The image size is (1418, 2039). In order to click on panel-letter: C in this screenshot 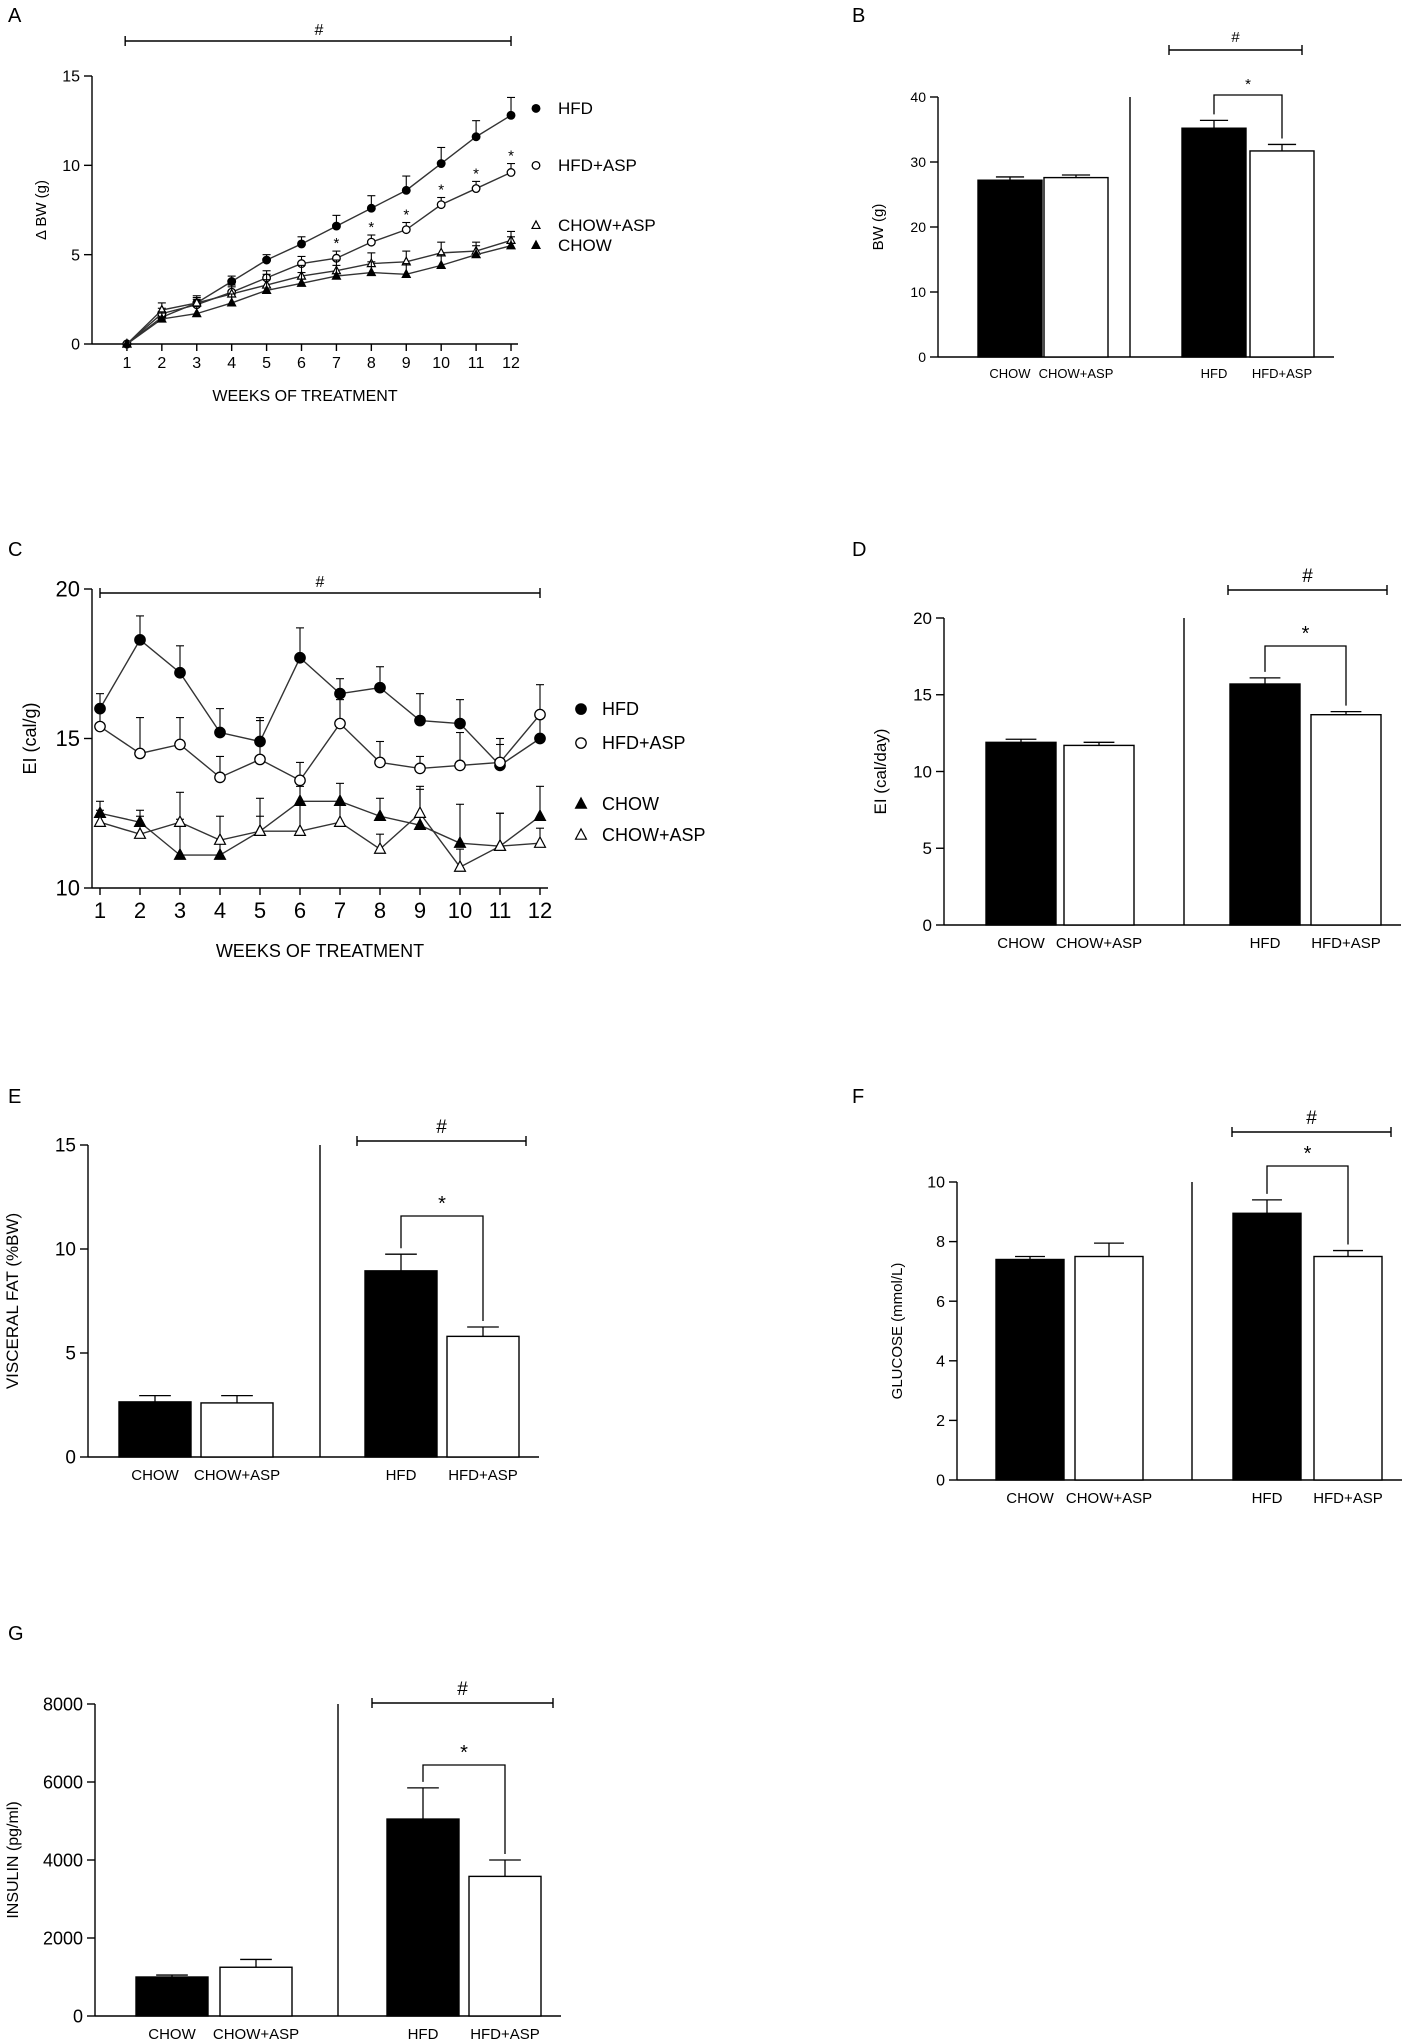, I will do `click(15, 550)`.